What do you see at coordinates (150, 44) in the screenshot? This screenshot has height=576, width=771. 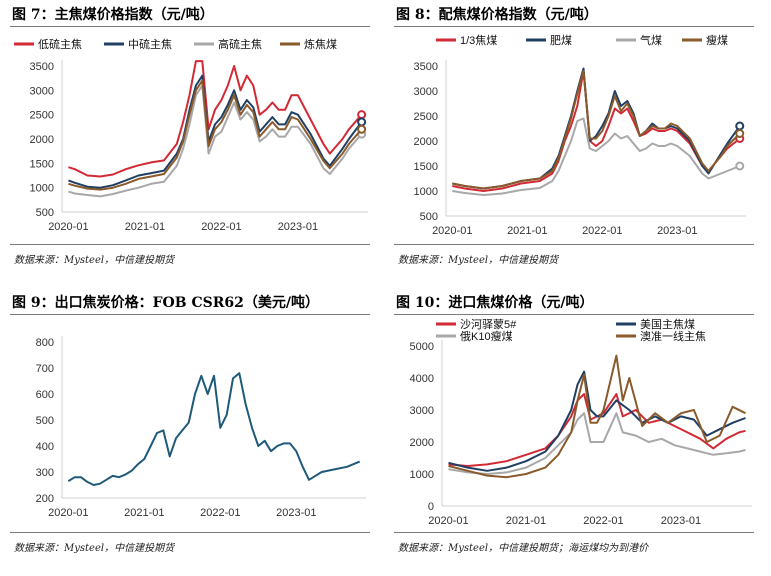 I see `legend-label: 中硫主焦` at bounding box center [150, 44].